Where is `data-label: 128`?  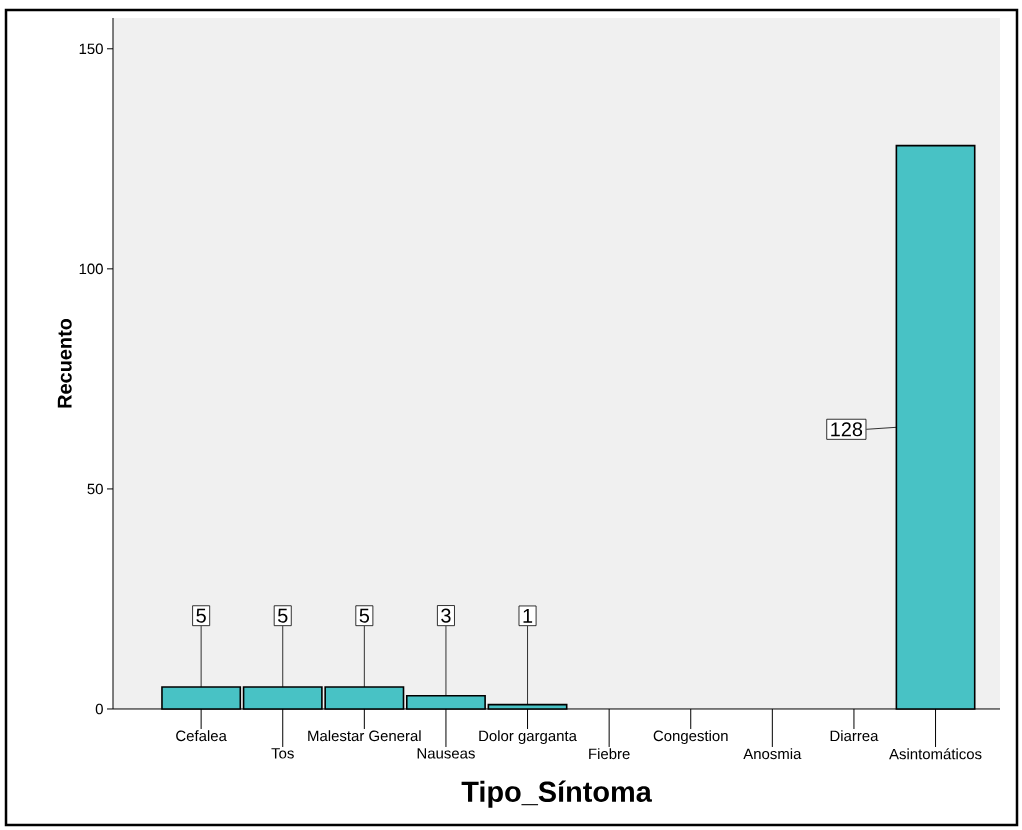 data-label: 128 is located at coordinates (847, 429).